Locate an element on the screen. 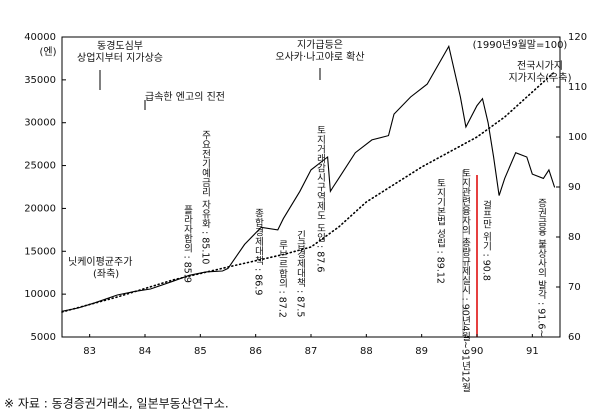 The width and height of the screenshot is (594, 418). vertical-annotation: 루브르합의 : 87.2 is located at coordinates (282, 279).